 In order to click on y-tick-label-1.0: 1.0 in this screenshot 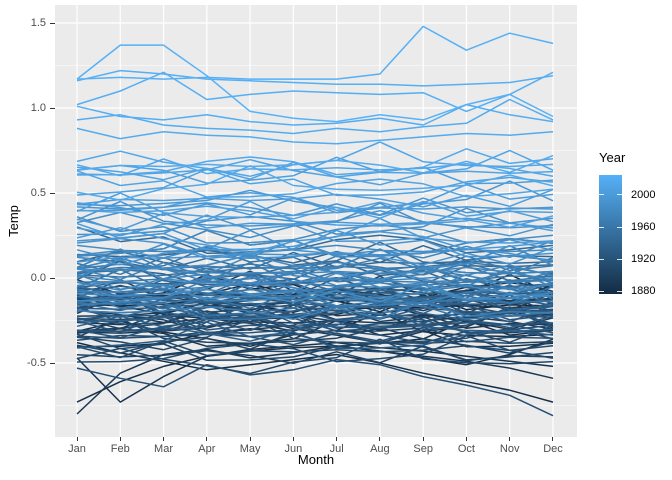, I will do `click(38, 108)`.